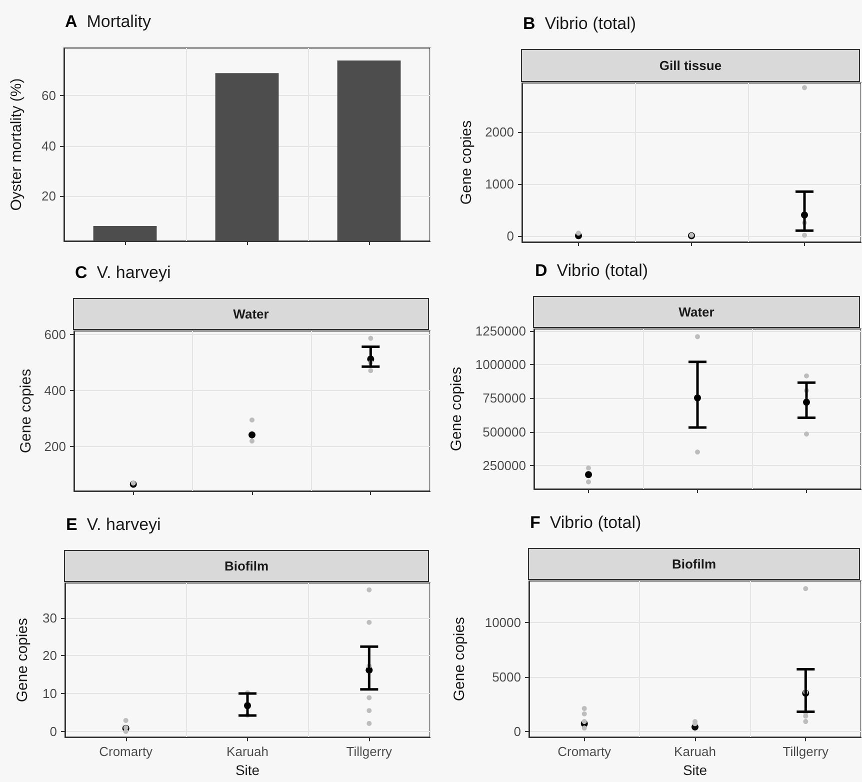 Image resolution: width=862 pixels, height=782 pixels. What do you see at coordinates (579, 23) in the screenshot?
I see `chart-title: B Vibrio (total)` at bounding box center [579, 23].